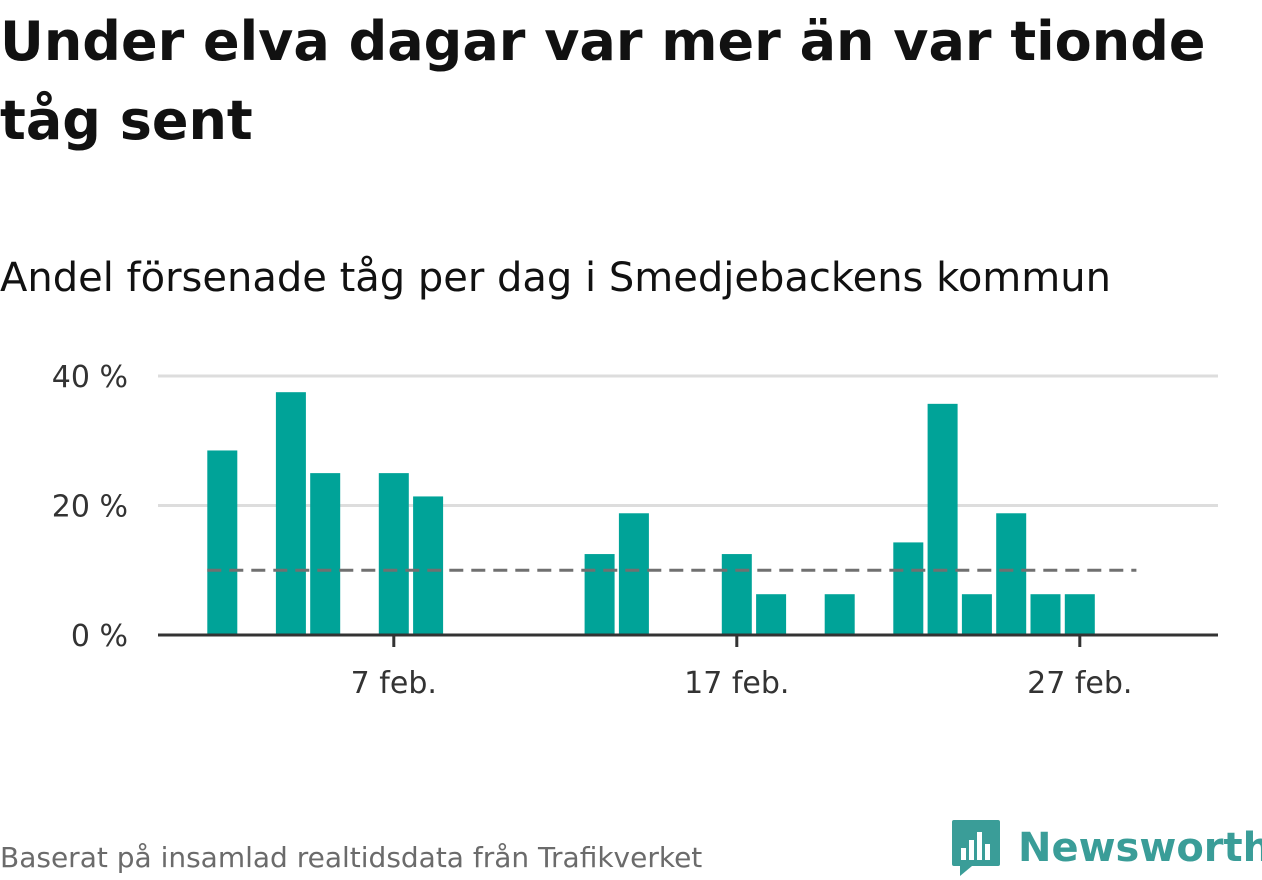 The width and height of the screenshot is (1262, 880). Describe the element at coordinates (1079, 683) in the screenshot. I see `x-tick-label: 27 feb.` at that location.